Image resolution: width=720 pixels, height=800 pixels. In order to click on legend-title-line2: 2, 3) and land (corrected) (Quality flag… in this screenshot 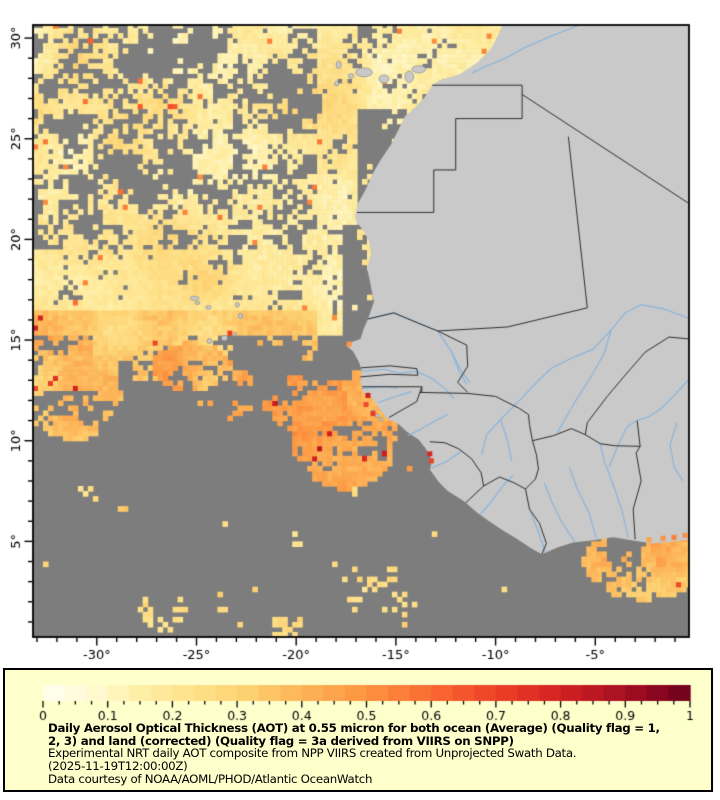, I will do `click(281, 740)`.